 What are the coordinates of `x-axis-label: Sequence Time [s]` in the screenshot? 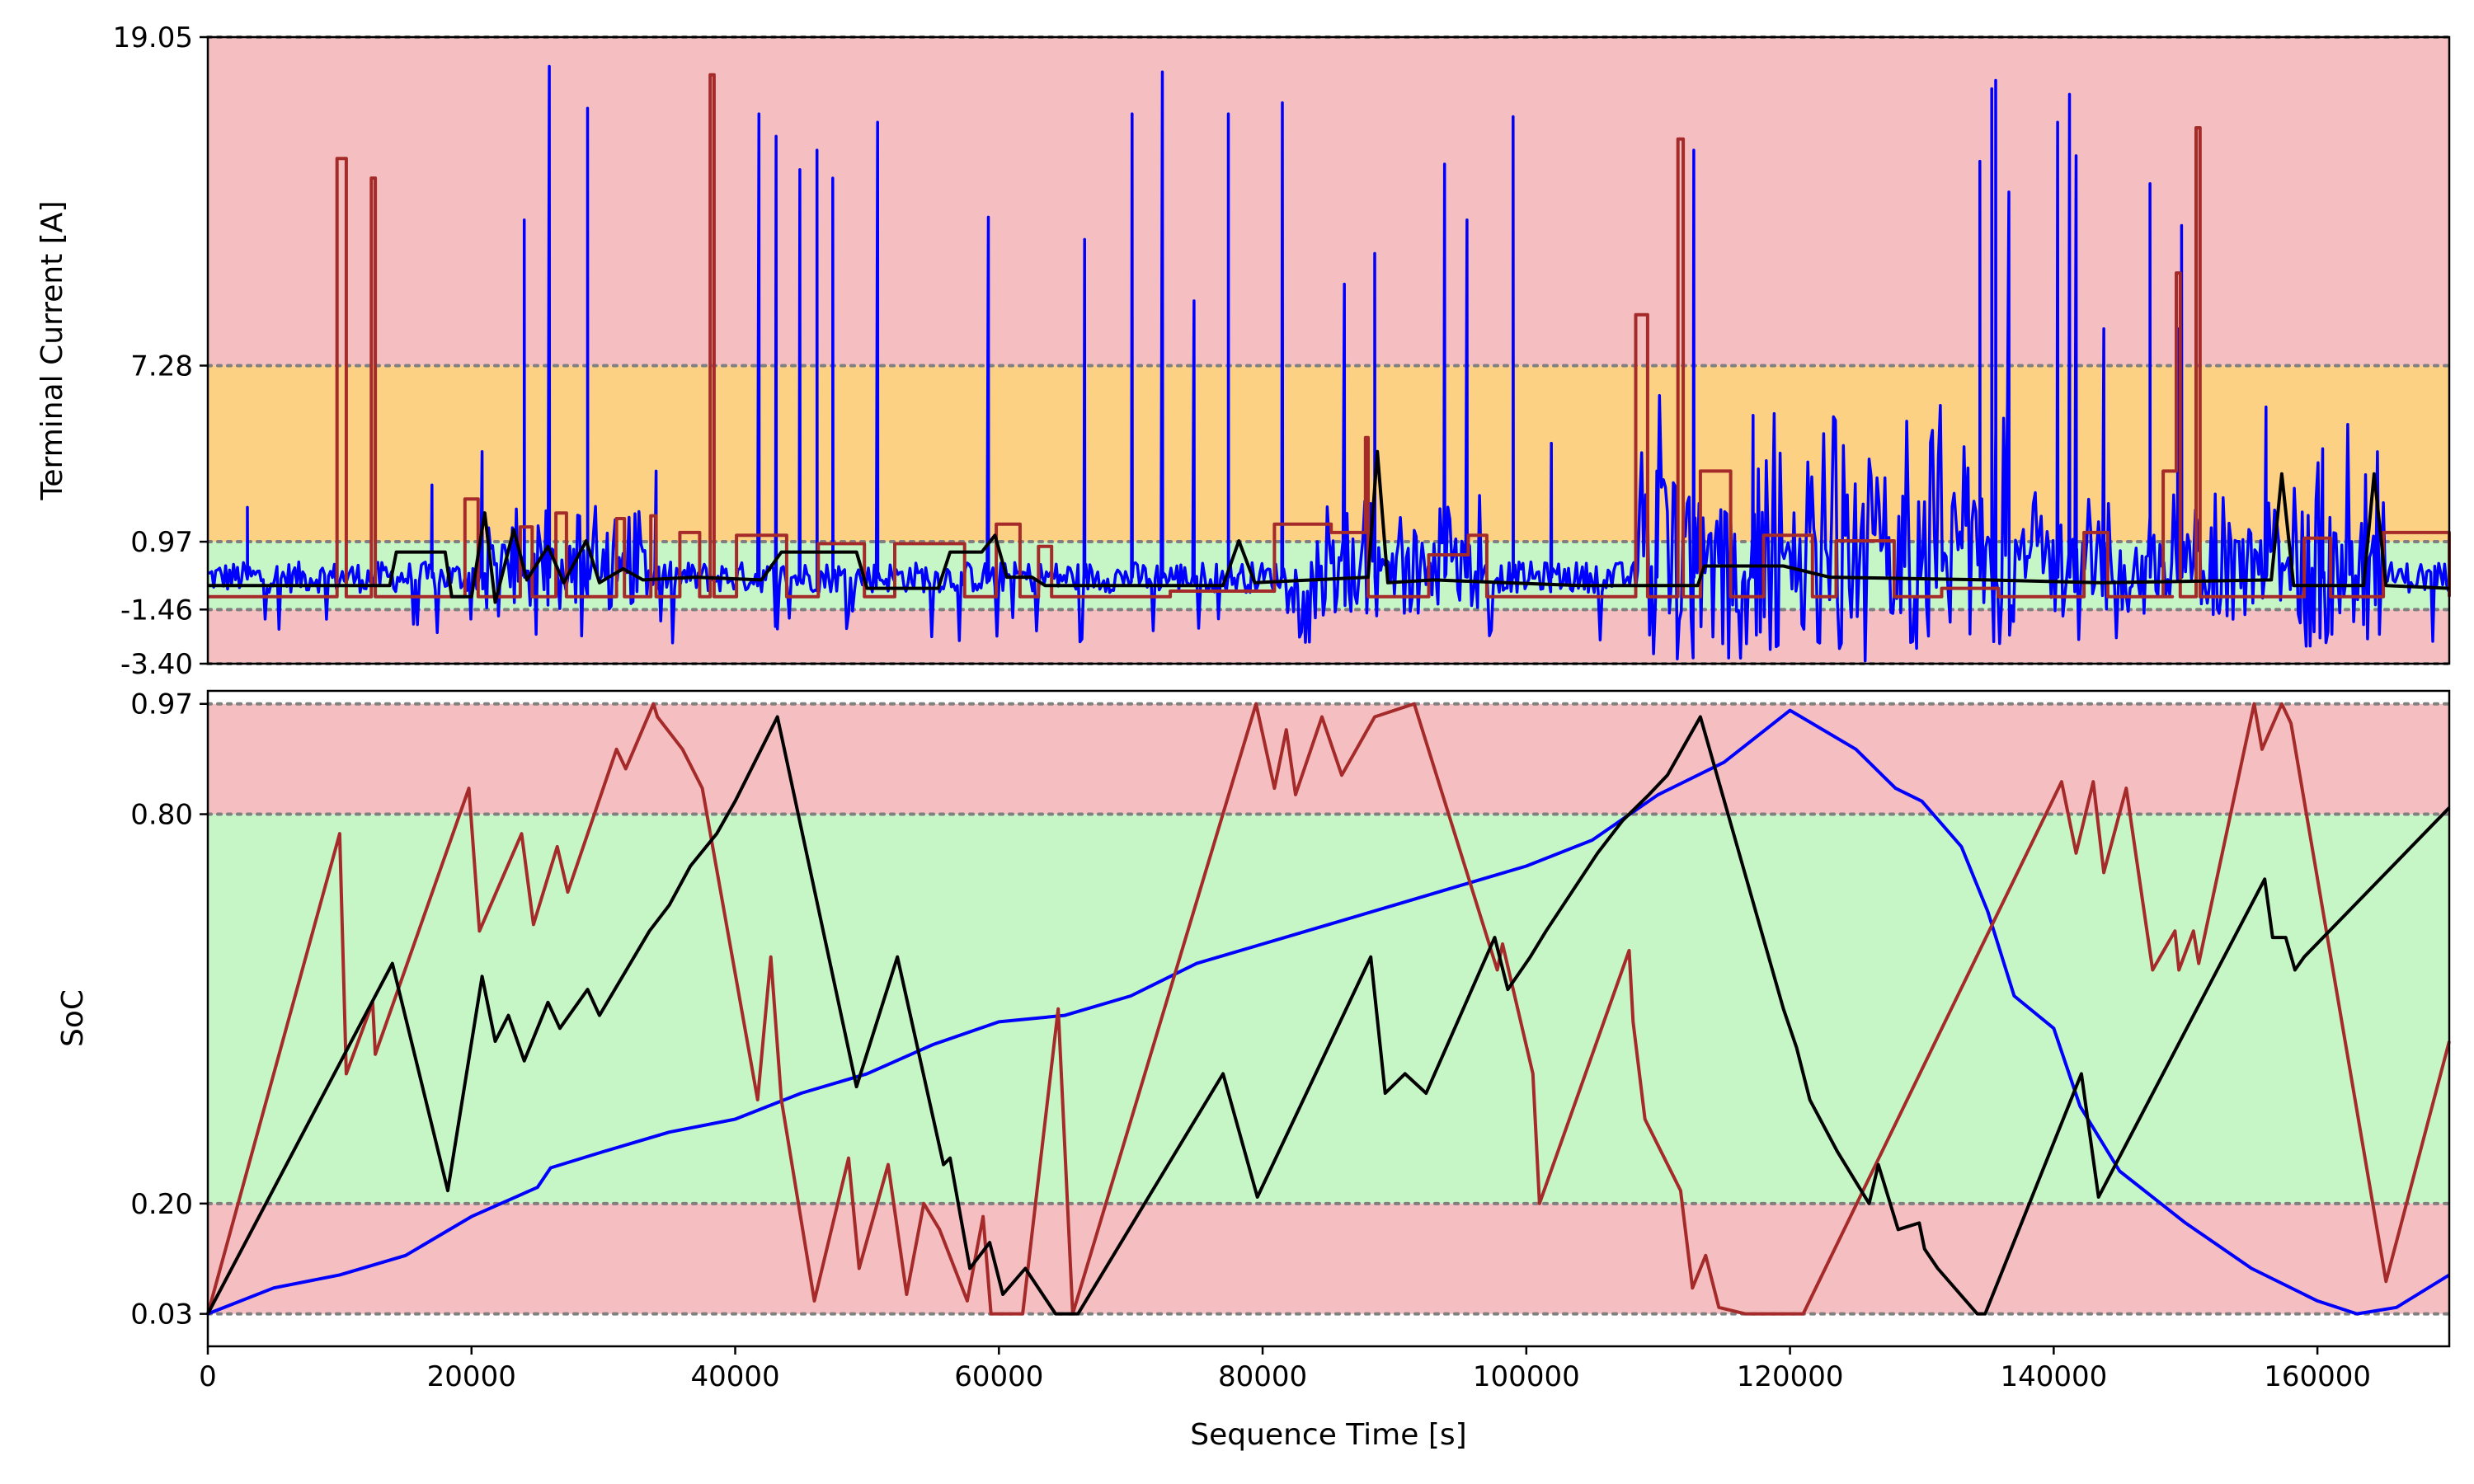 It's located at (1328, 1435).